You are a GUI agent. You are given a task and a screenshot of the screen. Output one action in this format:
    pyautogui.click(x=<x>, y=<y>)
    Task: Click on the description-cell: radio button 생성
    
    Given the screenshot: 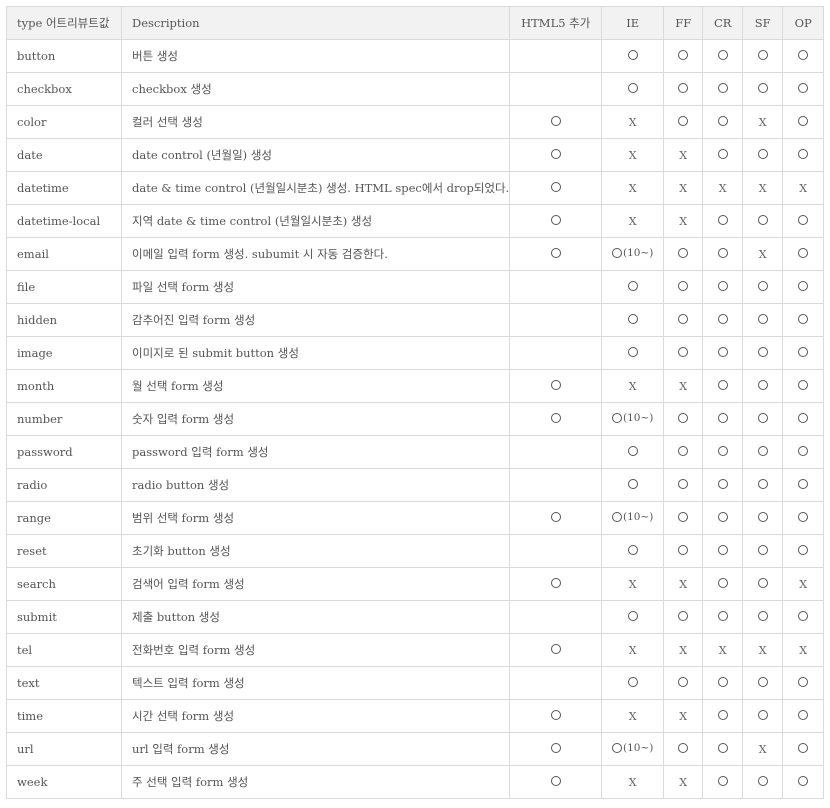 What is the action you would take?
    pyautogui.click(x=315, y=485)
    